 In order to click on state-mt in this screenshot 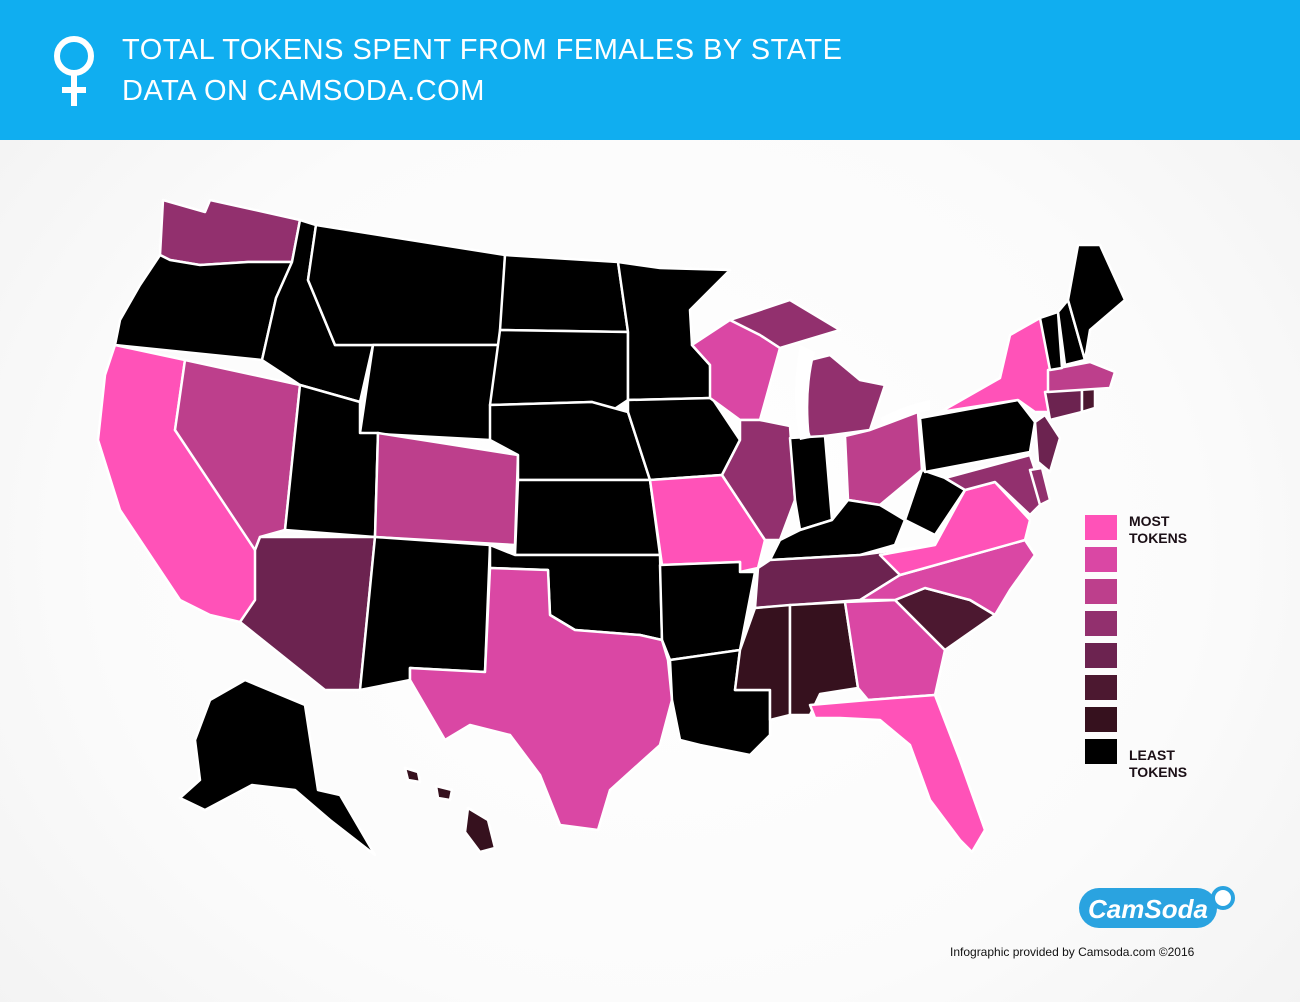, I will do `click(406, 285)`.